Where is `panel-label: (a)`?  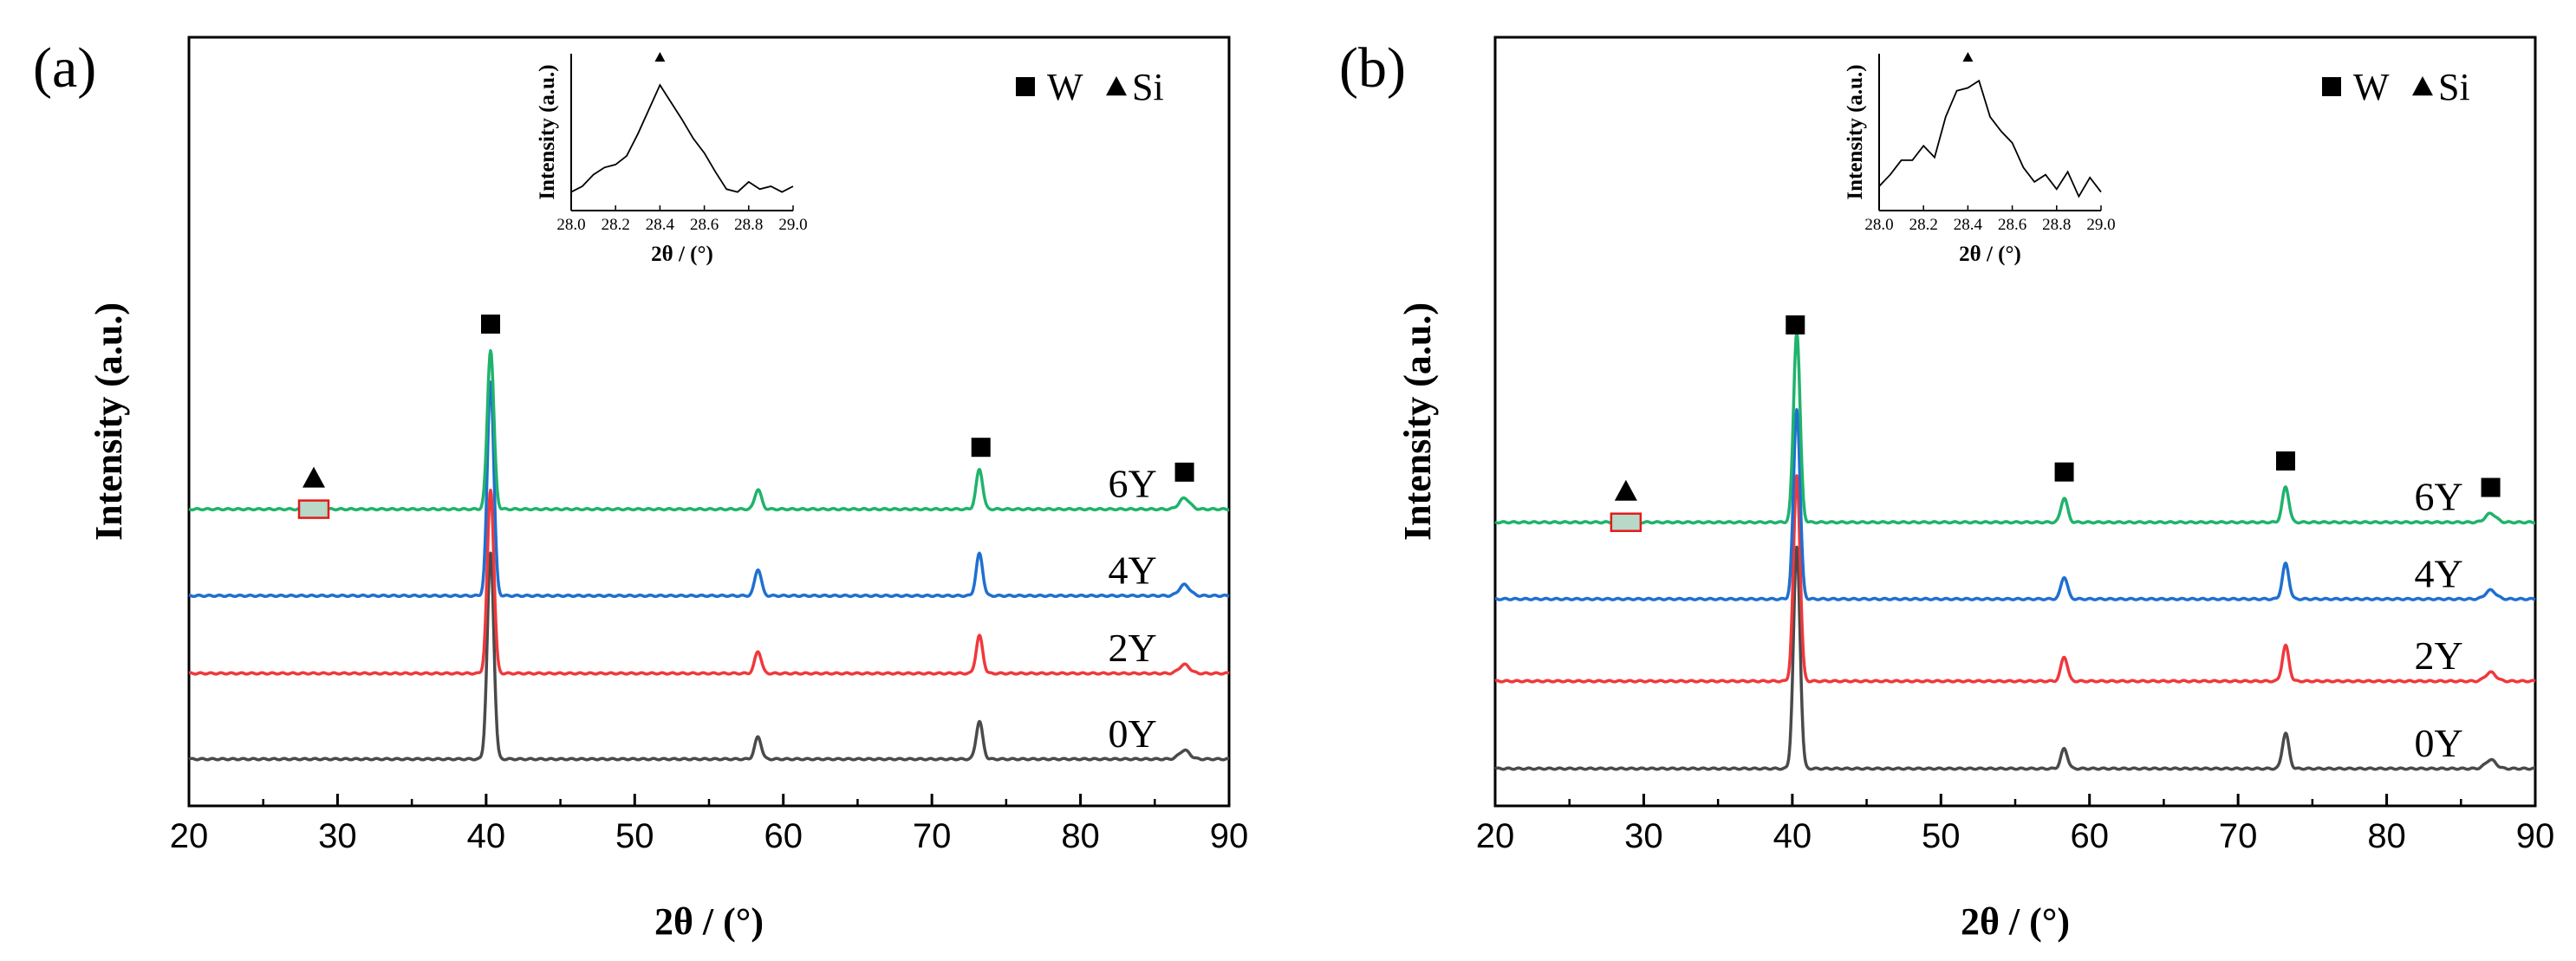 panel-label: (a) is located at coordinates (64, 68).